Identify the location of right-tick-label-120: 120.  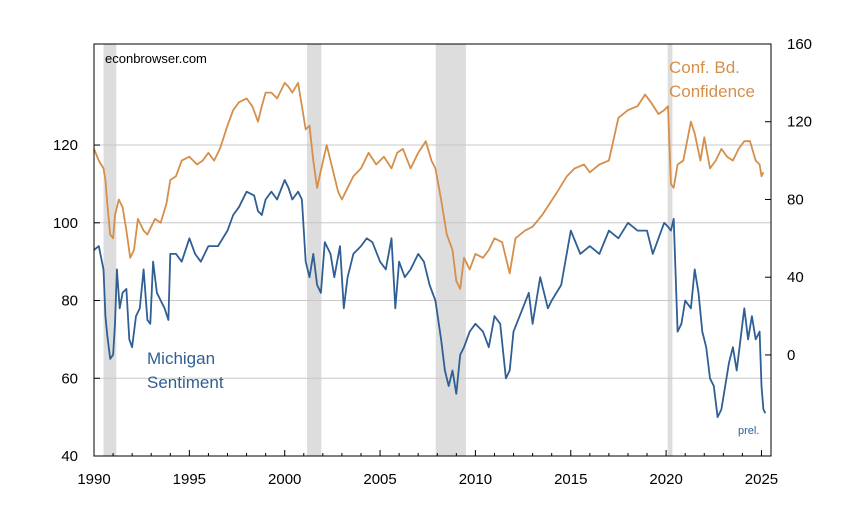
(799, 122).